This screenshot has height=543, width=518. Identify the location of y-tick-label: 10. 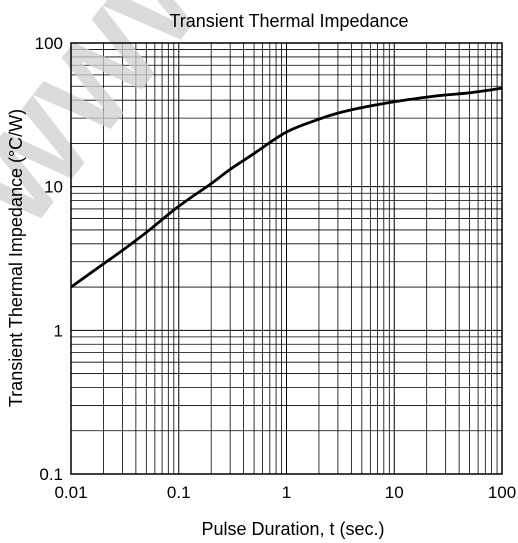
(53, 187).